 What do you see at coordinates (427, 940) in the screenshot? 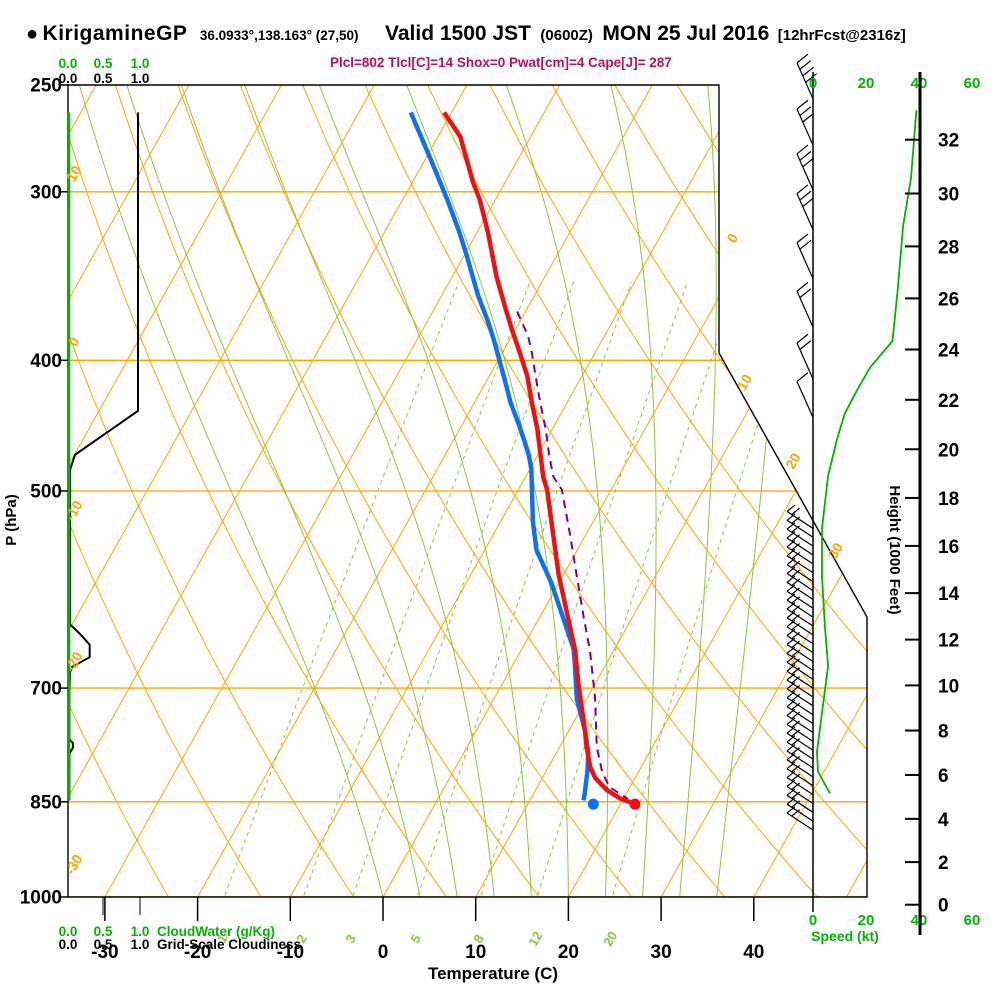
I see `temperature-axis: -30 -20 -10 0 10 20 30 40 Temperature (C)` at bounding box center [427, 940].